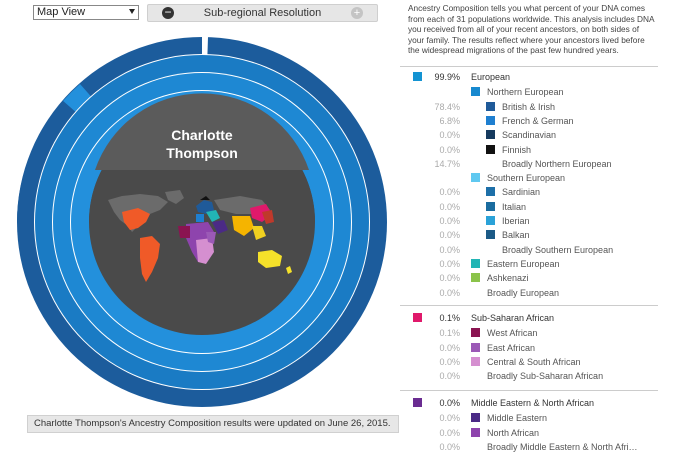 This screenshot has width=700, height=460. Describe the element at coordinates (530, 293) in the screenshot. I see `legend-row: 0.0% Broadly European` at that location.